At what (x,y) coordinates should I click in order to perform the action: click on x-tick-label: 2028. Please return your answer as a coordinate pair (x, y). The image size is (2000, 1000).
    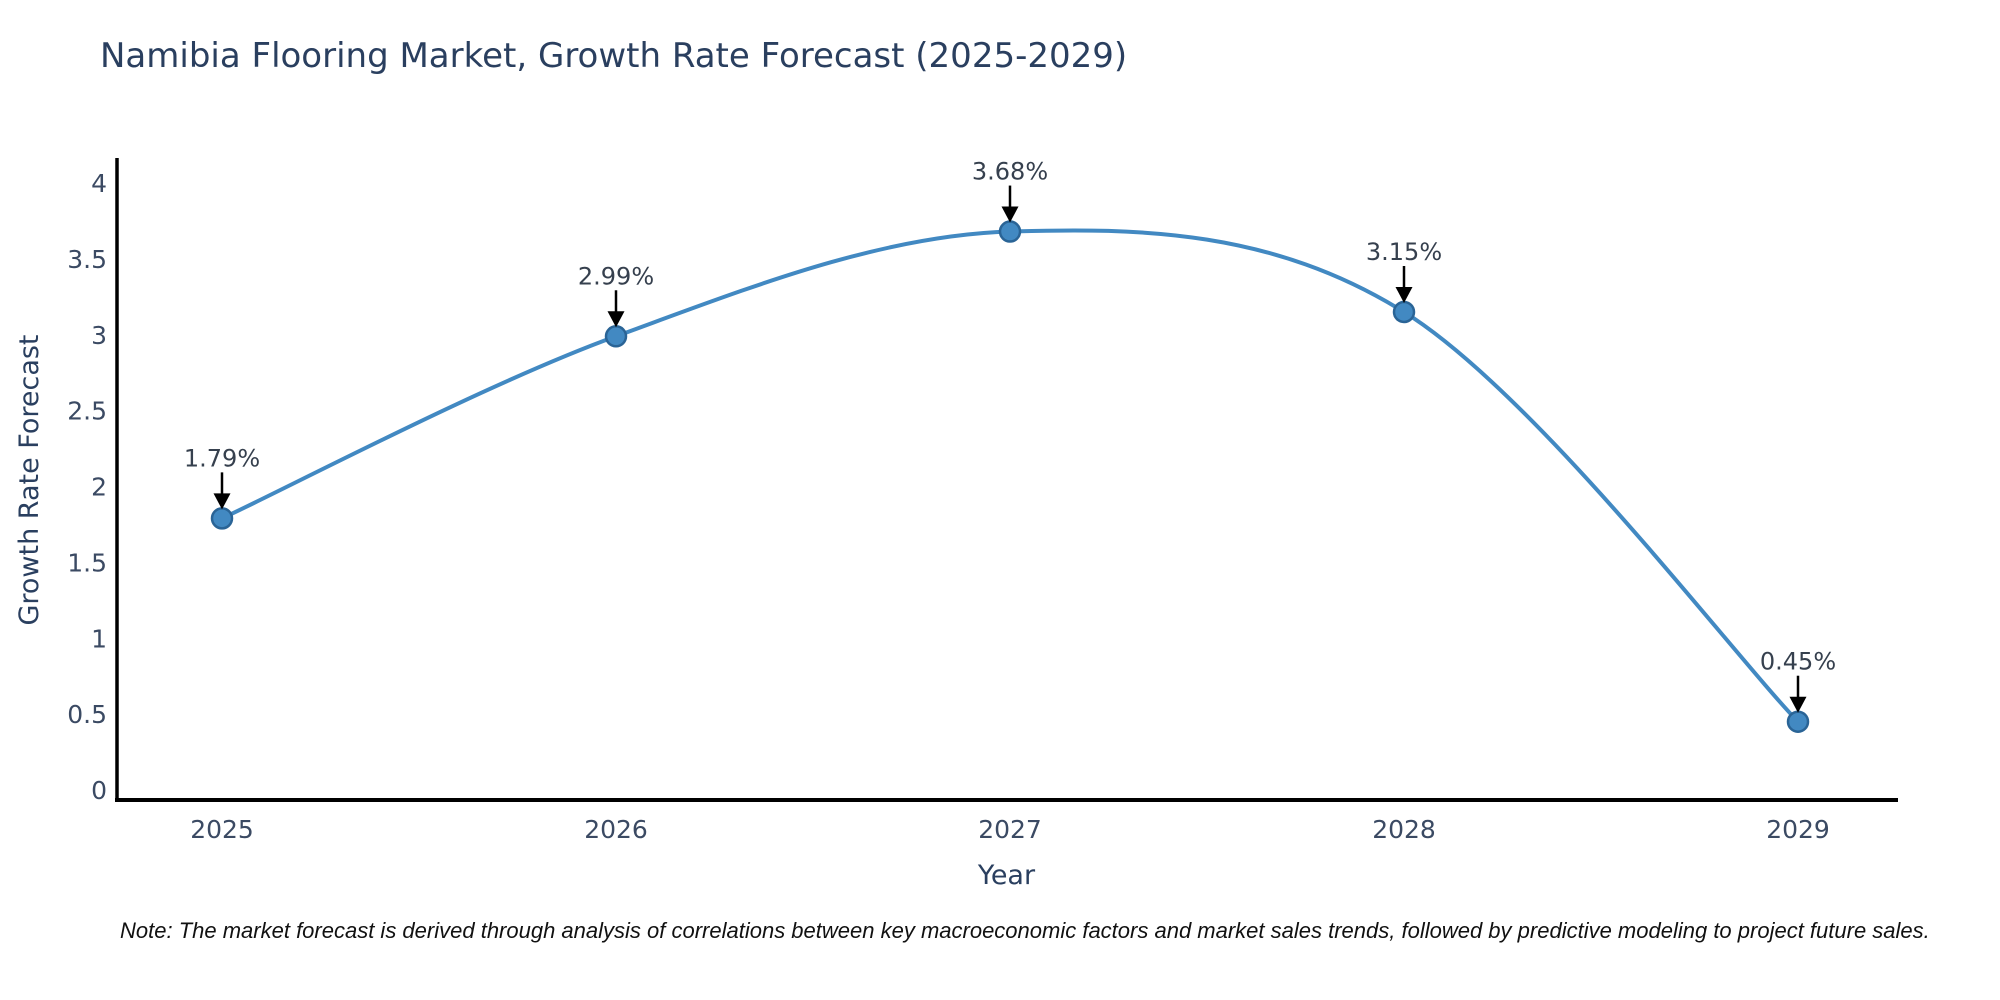
    Looking at the image, I should click on (1404, 829).